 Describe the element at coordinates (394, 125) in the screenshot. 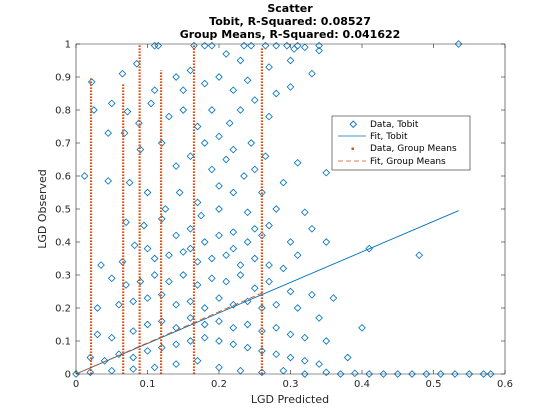

I see `legend-label-data-tobit: Data, Tobit` at that location.